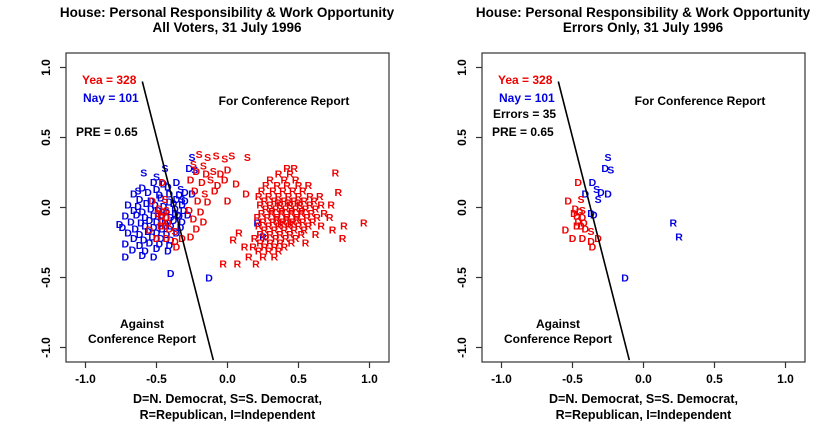 This screenshot has width=832, height=432. What do you see at coordinates (525, 80) in the screenshot?
I see `yea-count-label: Yea = 328` at bounding box center [525, 80].